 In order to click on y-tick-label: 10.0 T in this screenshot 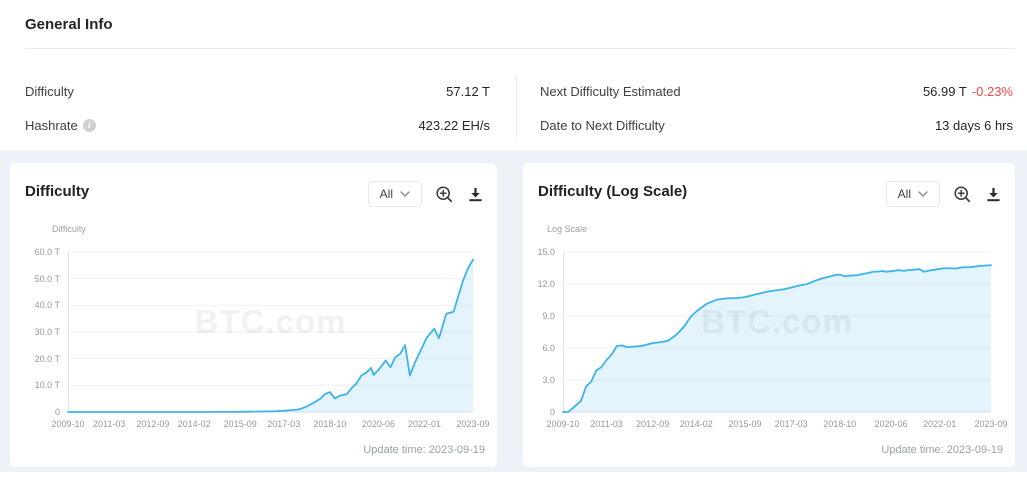, I will do `click(47, 385)`.